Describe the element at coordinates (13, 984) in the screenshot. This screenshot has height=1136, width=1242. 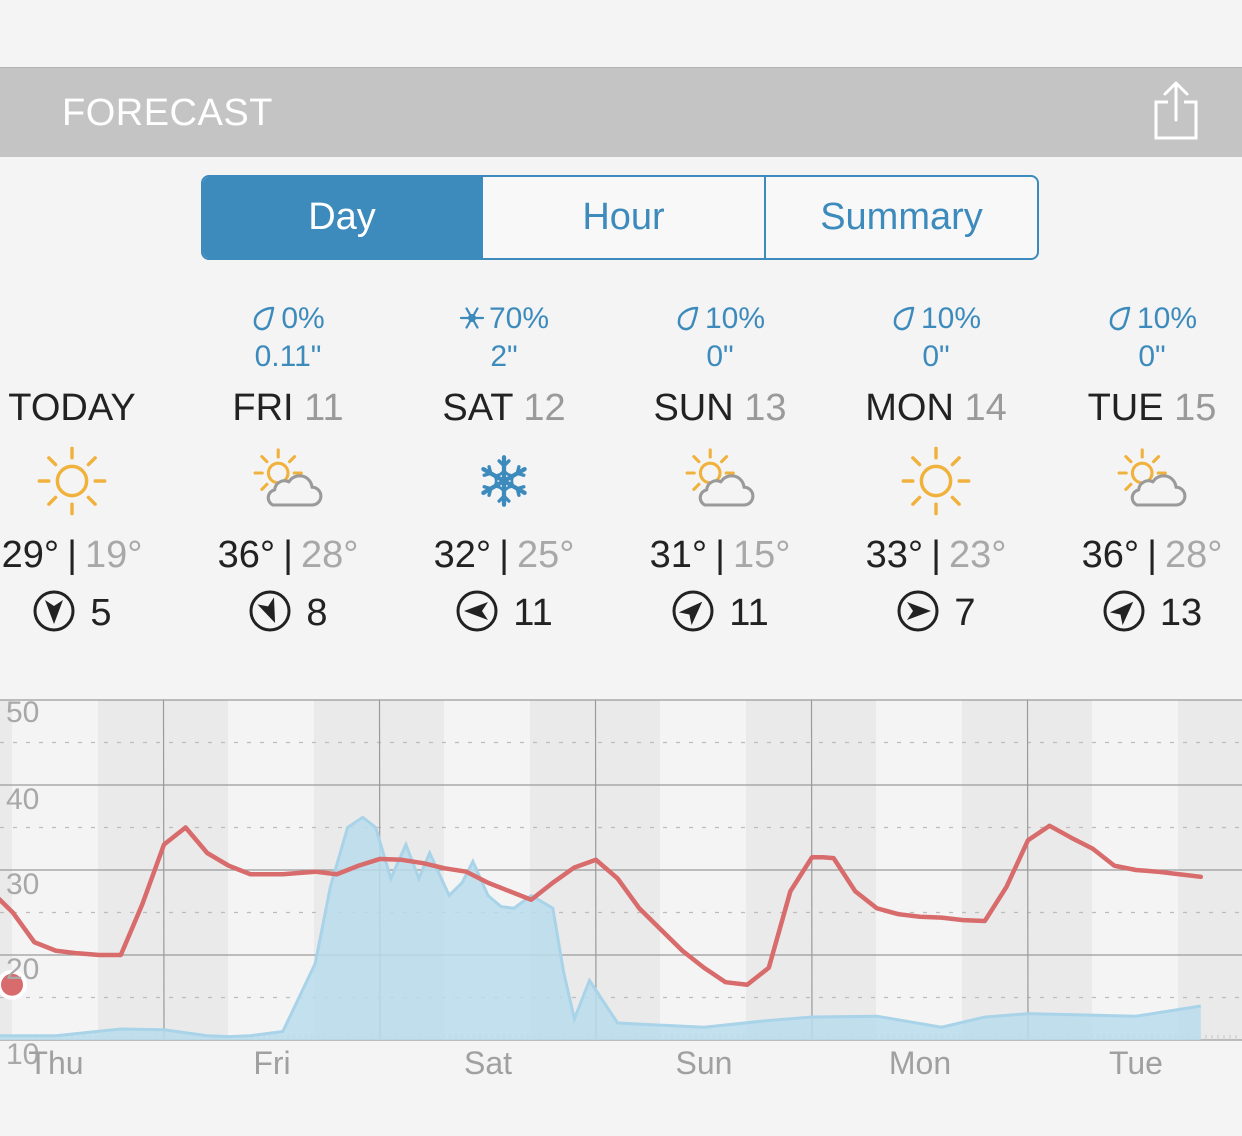
I see `current-temp-marker` at that location.